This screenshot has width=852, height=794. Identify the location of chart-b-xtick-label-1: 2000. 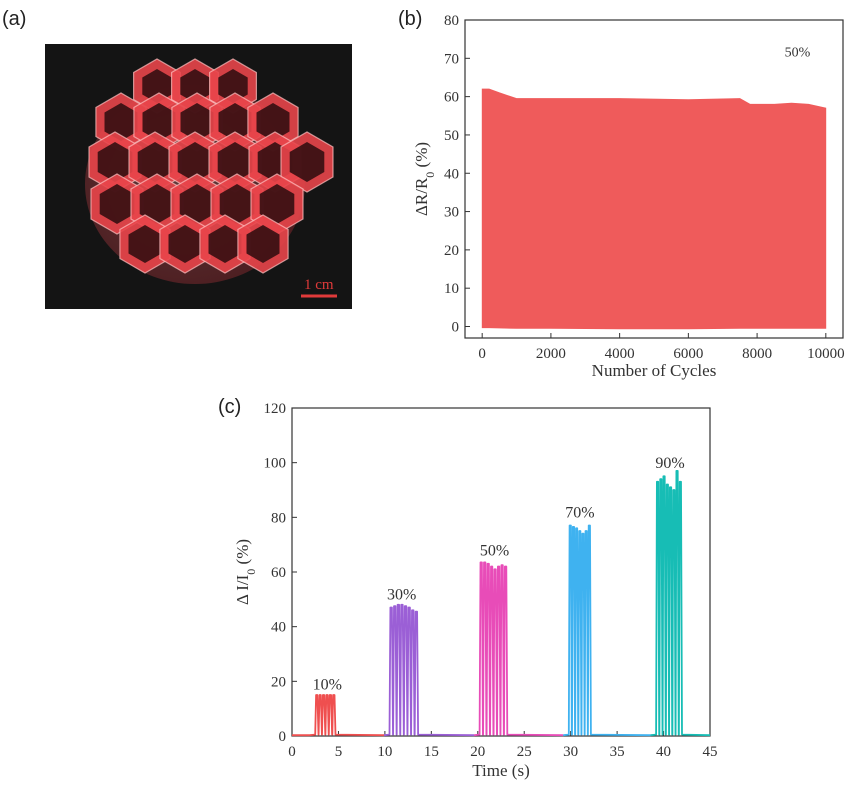
(551, 354).